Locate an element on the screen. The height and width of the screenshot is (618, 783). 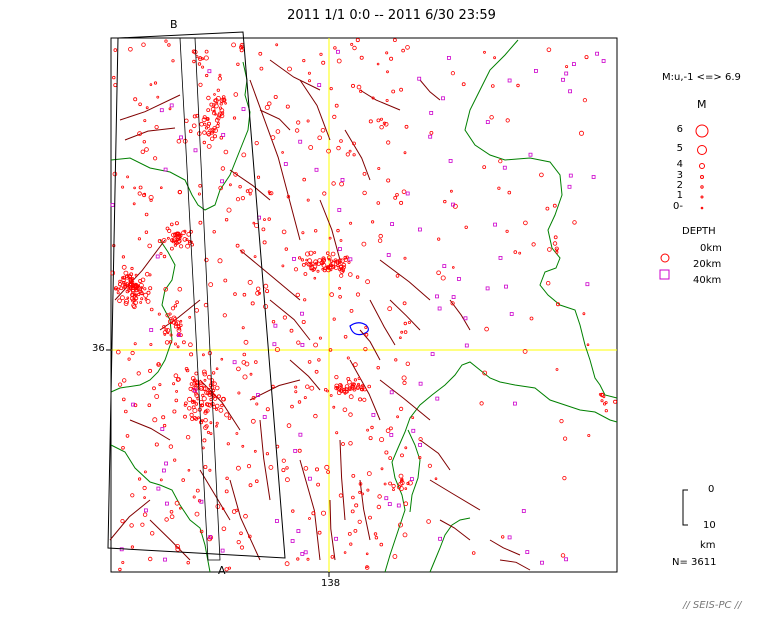
coastline is located at coordinates (180, 136).